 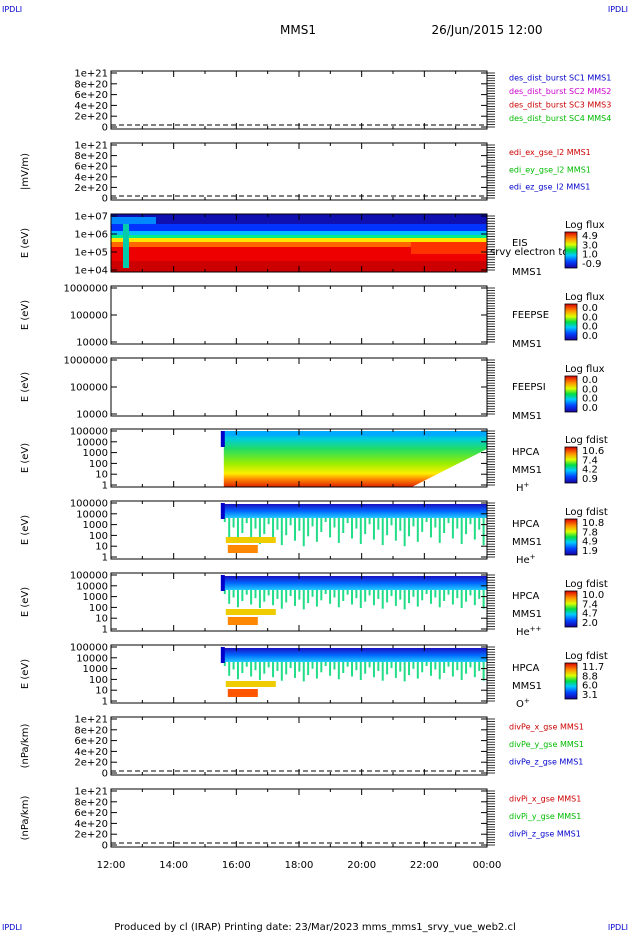 What do you see at coordinates (355, 511) in the screenshot?
I see `hpca_he-band` at bounding box center [355, 511].